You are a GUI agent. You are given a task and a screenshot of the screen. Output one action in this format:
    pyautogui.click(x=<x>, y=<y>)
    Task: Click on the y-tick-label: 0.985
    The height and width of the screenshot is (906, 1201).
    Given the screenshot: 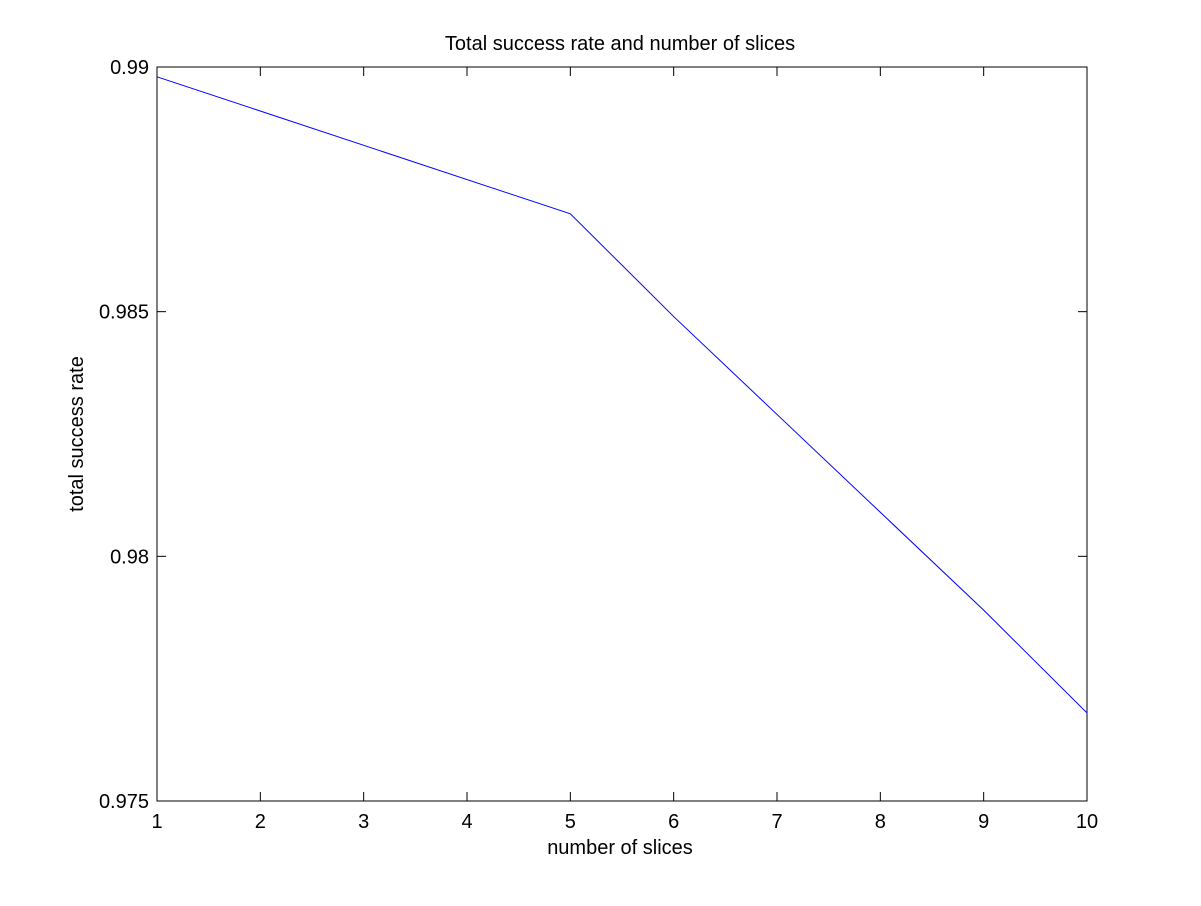 What is the action you would take?
    pyautogui.click(x=124, y=313)
    